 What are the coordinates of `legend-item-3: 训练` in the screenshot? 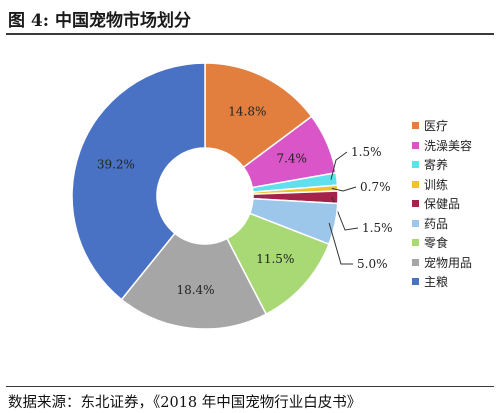 It's located at (442, 185).